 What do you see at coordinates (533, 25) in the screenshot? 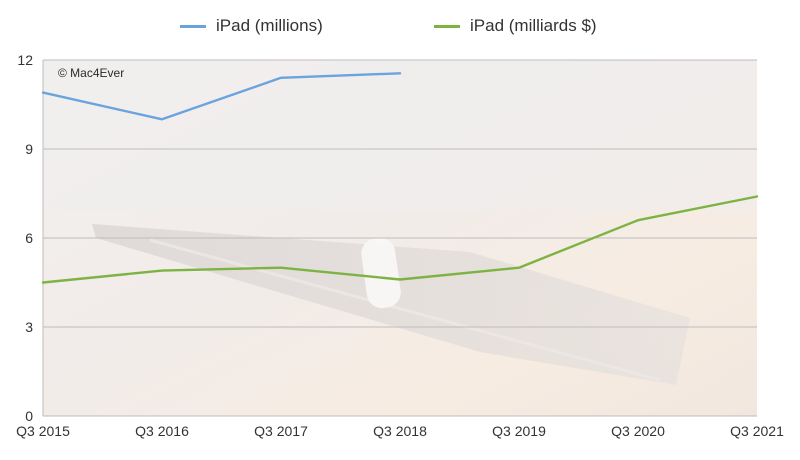
I see `legend-label-ipad-revenue: iPad (milliards $)` at bounding box center [533, 25].